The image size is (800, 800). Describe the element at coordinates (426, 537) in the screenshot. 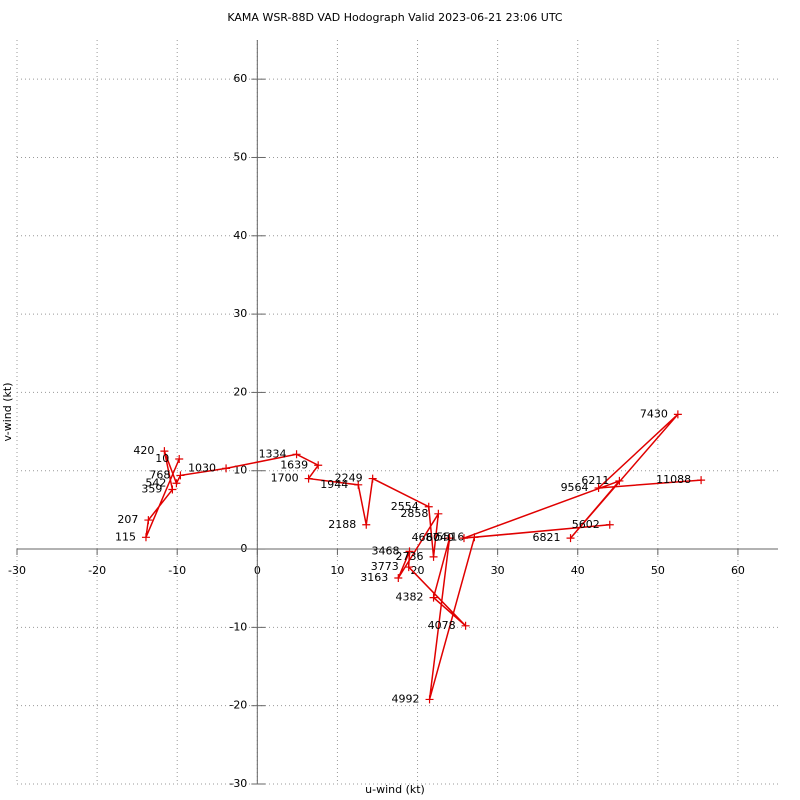

I see `height-label: 4687` at that location.